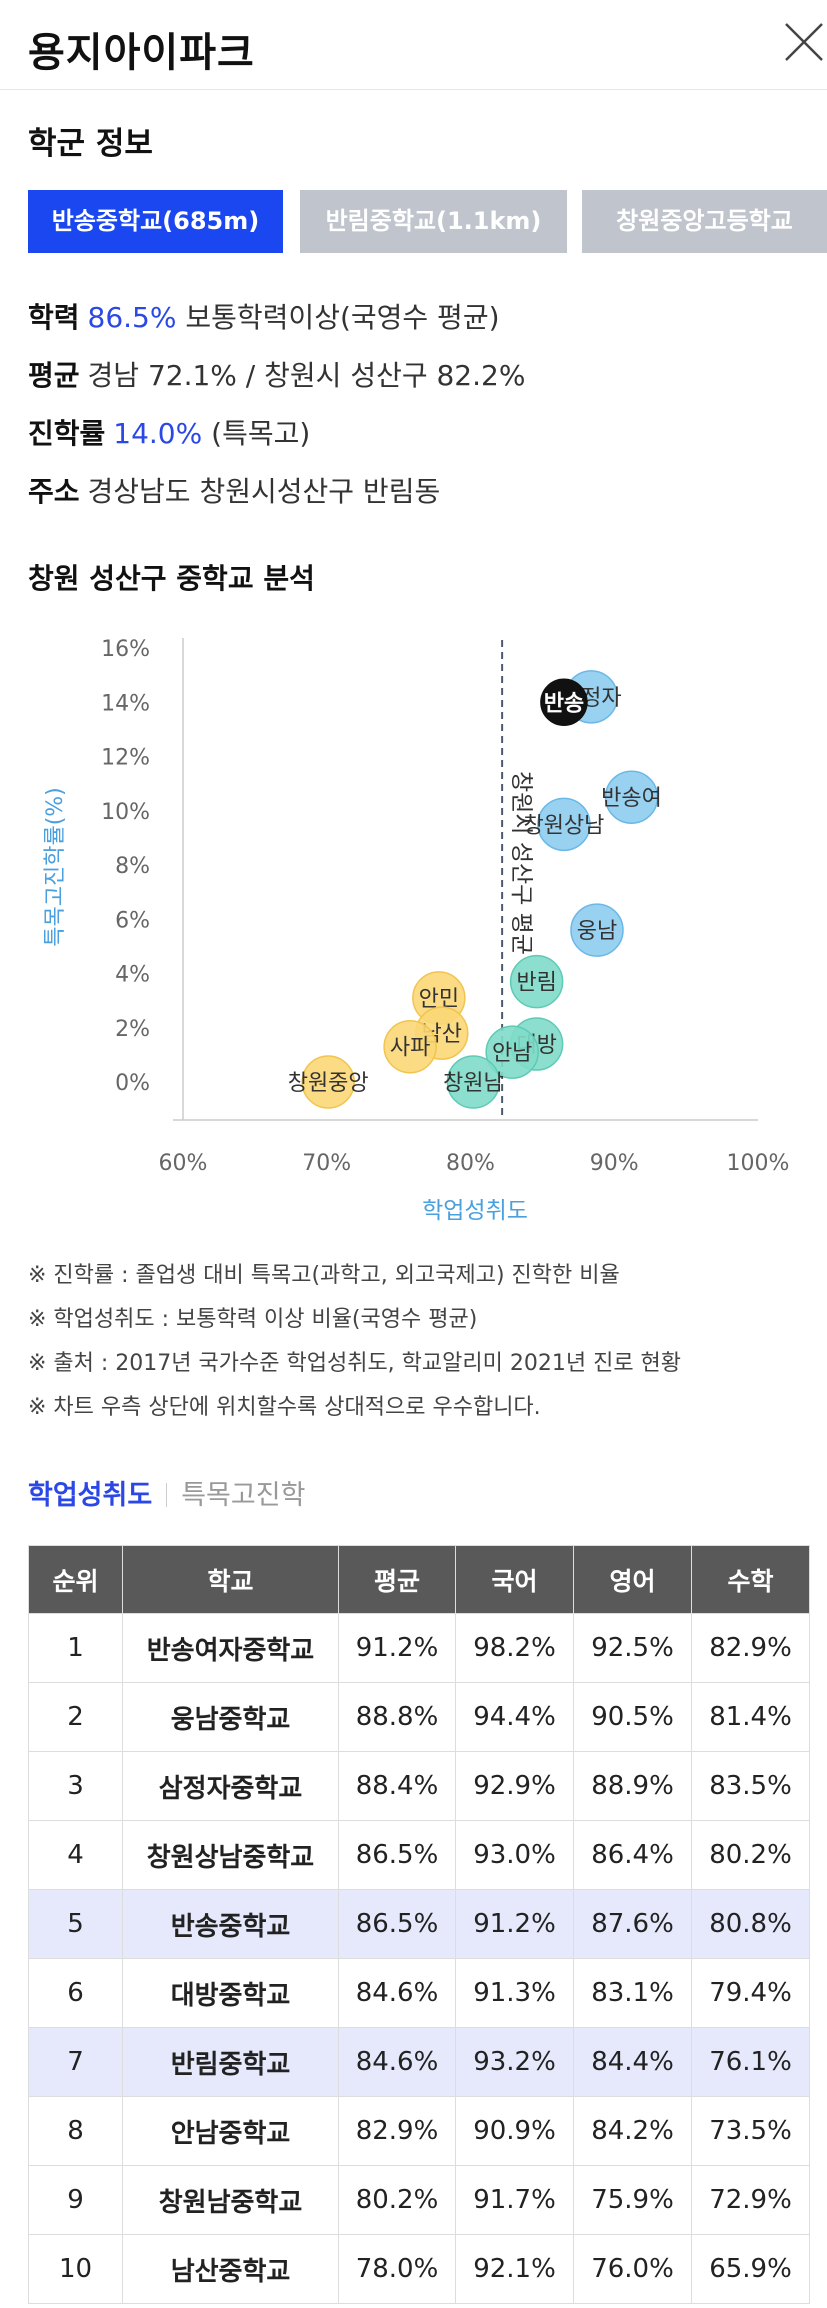  Describe the element at coordinates (397, 1648) in the screenshot. I see `average-cell: 91.2%` at that location.